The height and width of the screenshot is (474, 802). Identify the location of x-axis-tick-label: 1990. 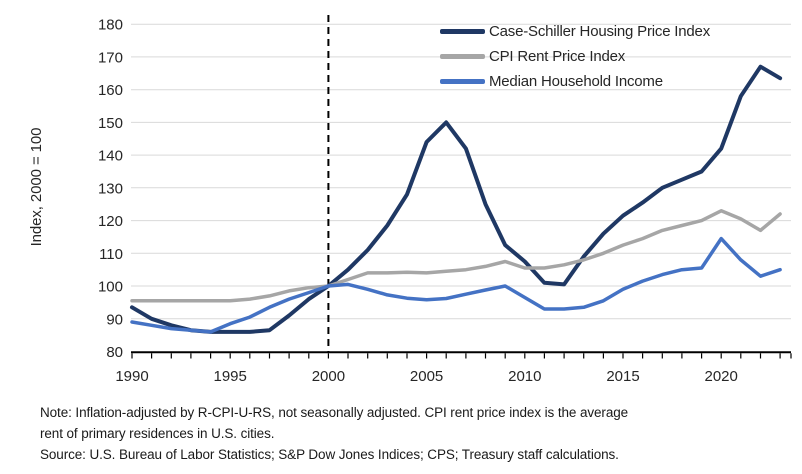
(131, 376).